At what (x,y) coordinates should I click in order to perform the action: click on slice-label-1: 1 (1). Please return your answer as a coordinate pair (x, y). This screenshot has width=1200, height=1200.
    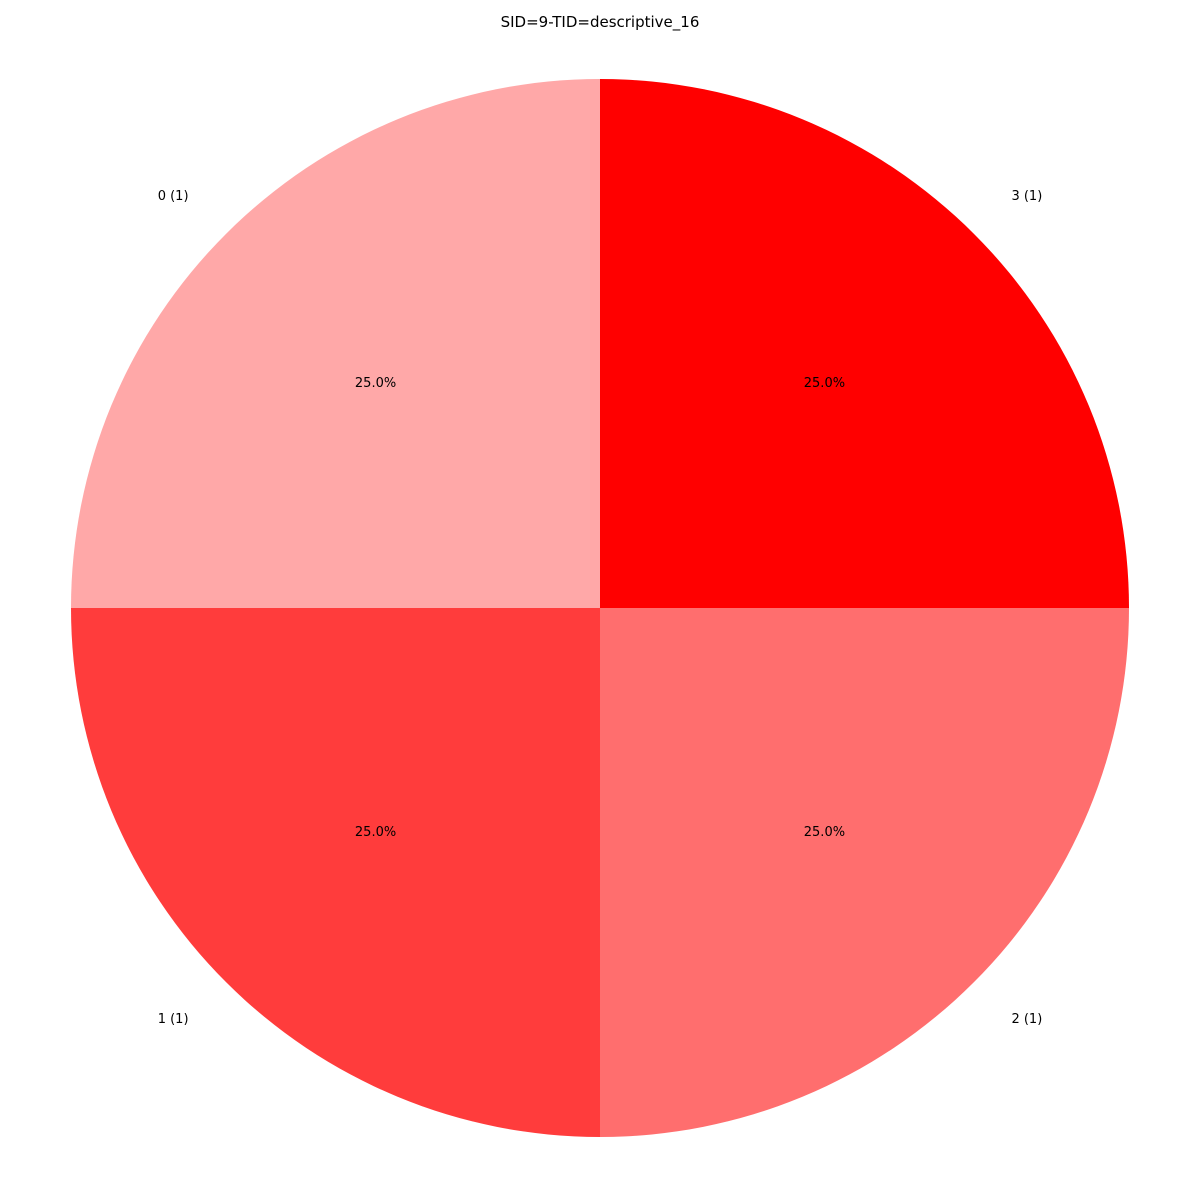
    Looking at the image, I should click on (173, 1019).